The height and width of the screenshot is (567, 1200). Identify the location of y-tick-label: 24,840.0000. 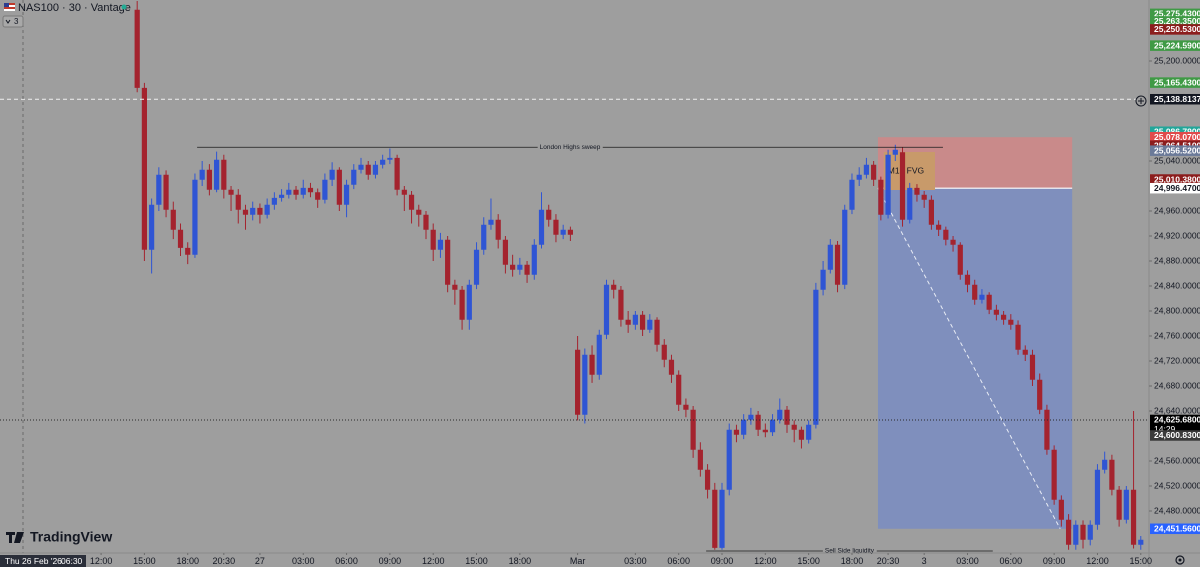
(1177, 285).